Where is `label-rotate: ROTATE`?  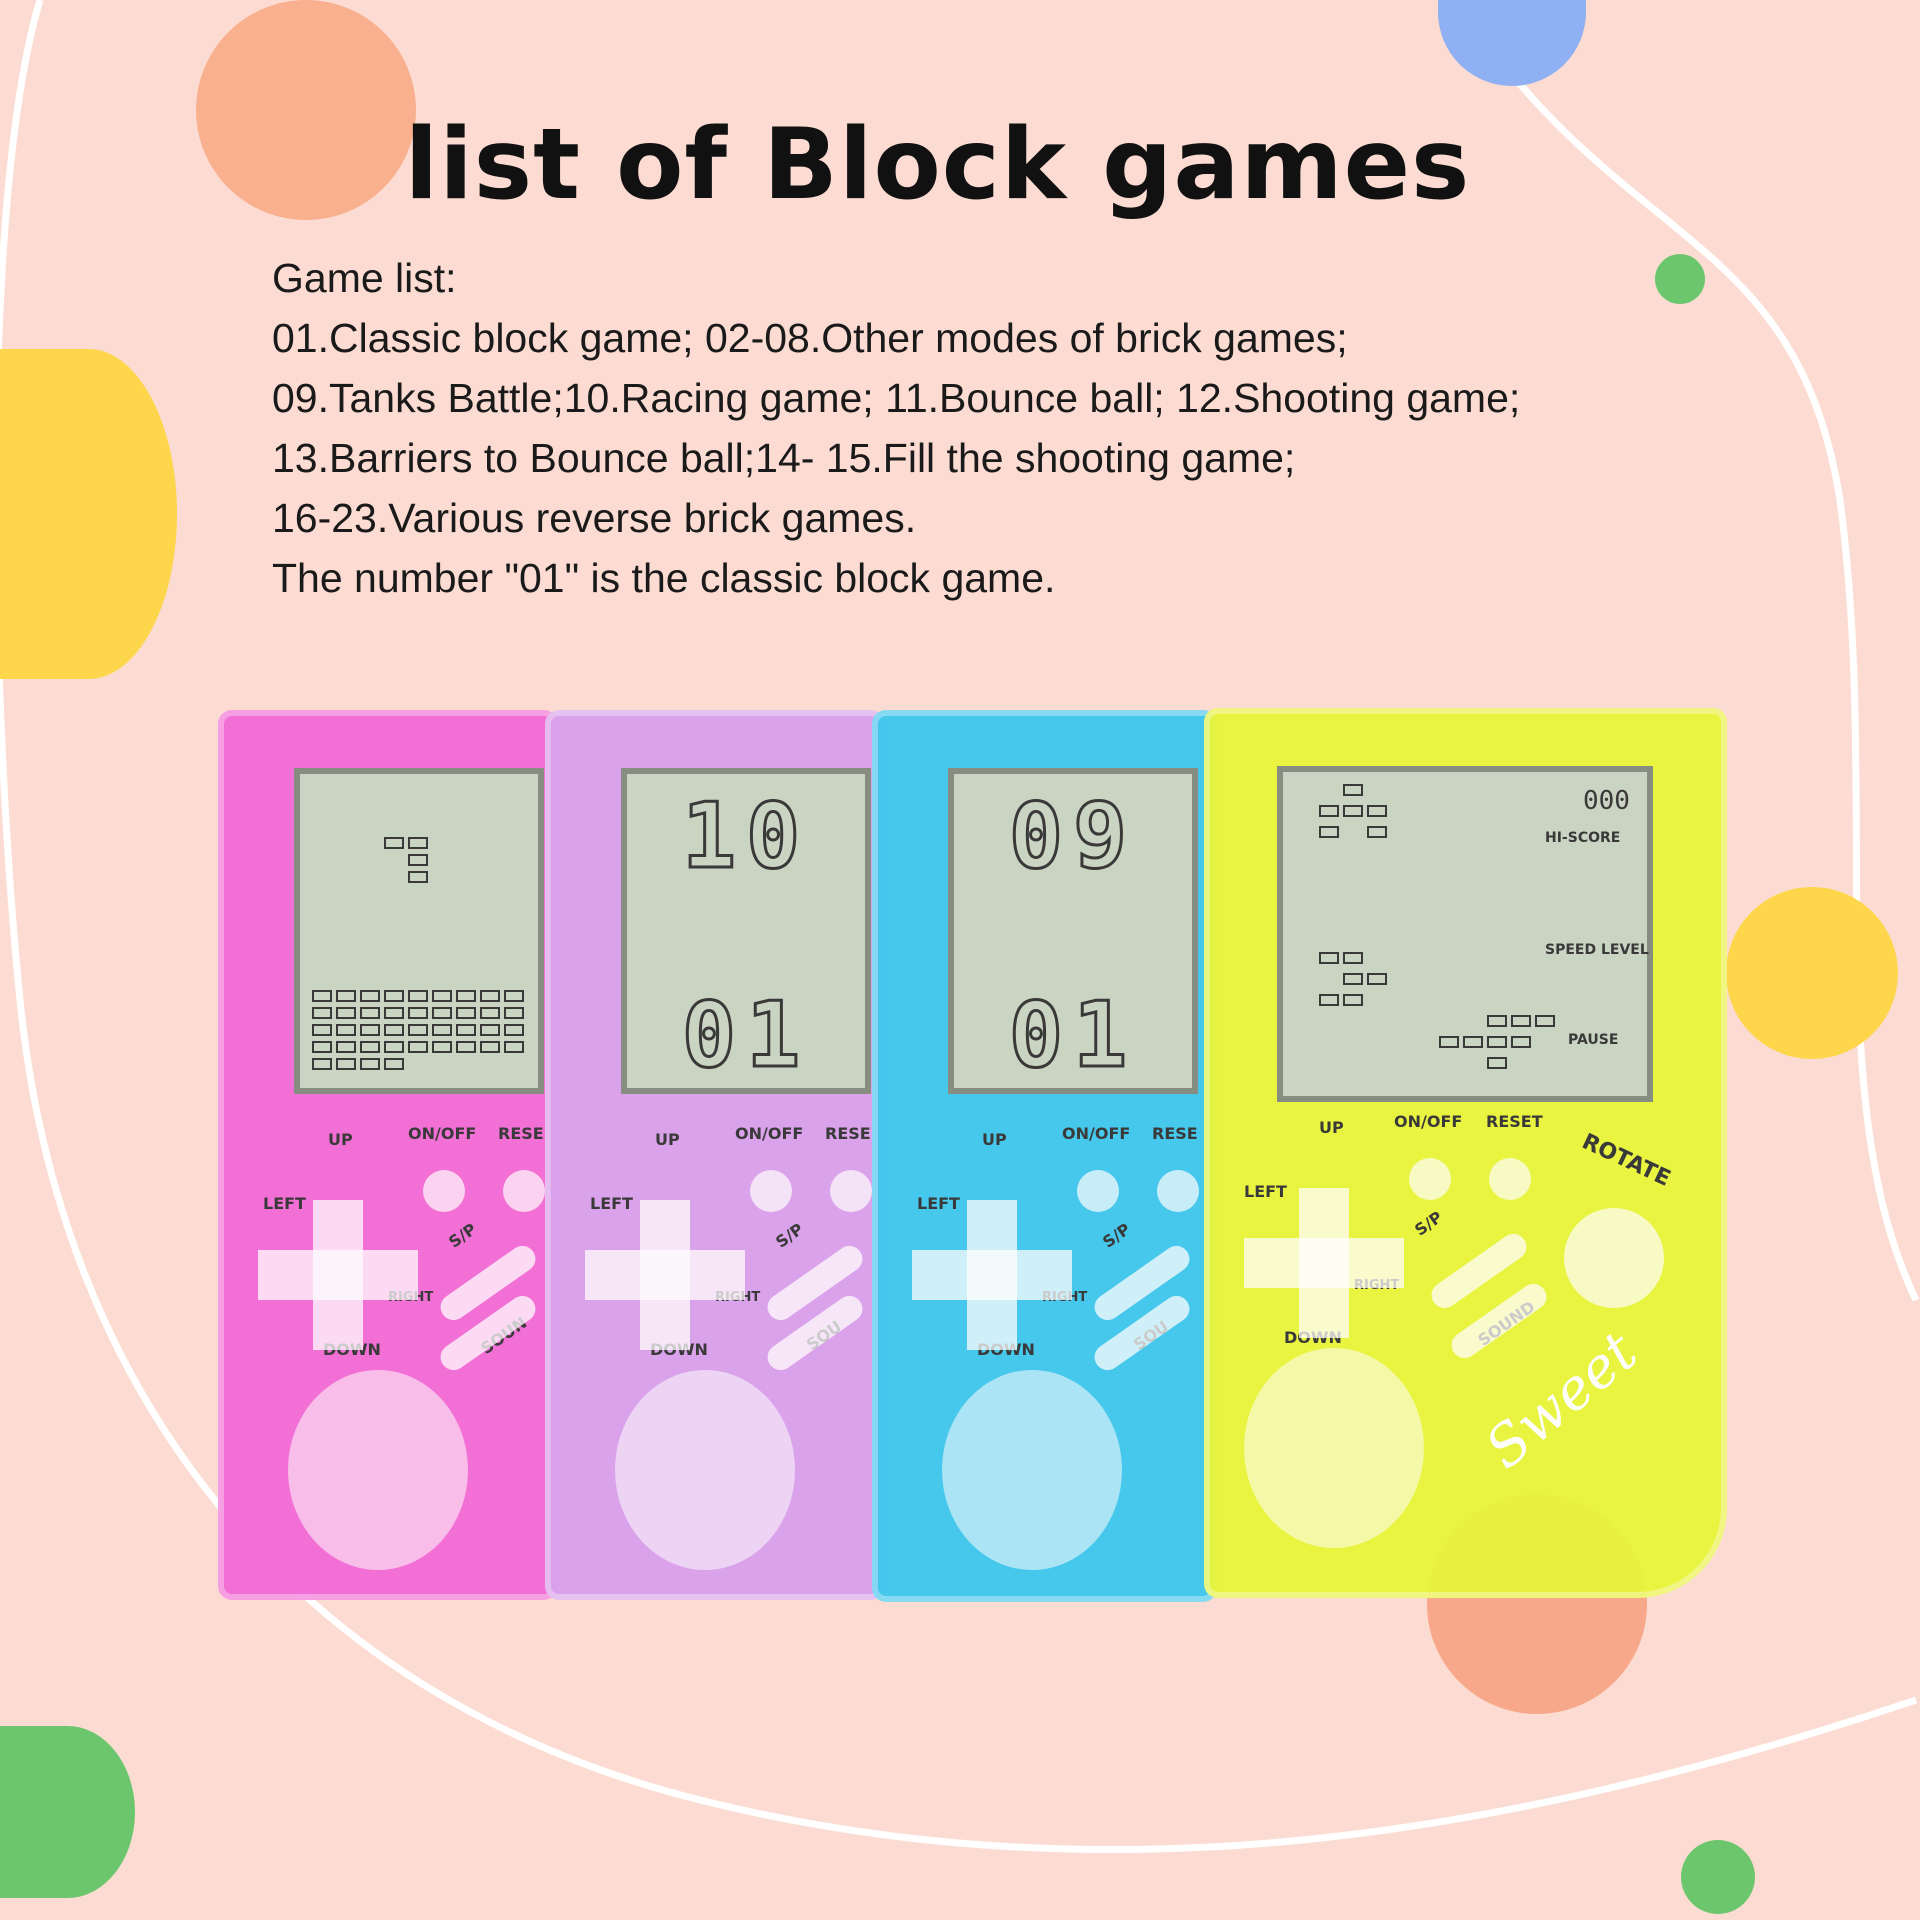
label-rotate: ROTATE is located at coordinates (1626, 1160).